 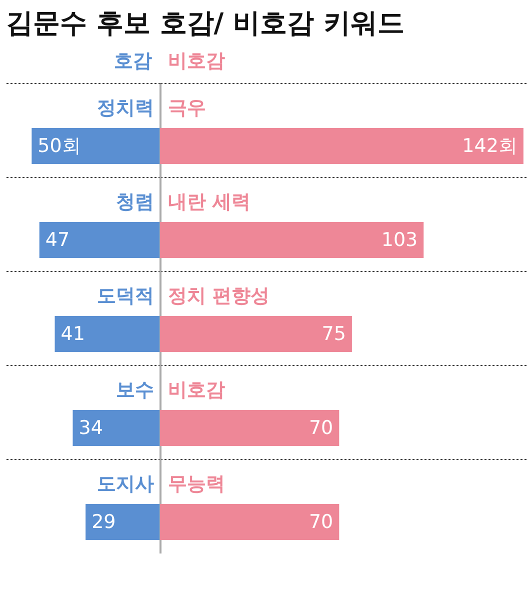 What do you see at coordinates (209, 202) in the screenshot?
I see `category-label: 내란 세력` at bounding box center [209, 202].